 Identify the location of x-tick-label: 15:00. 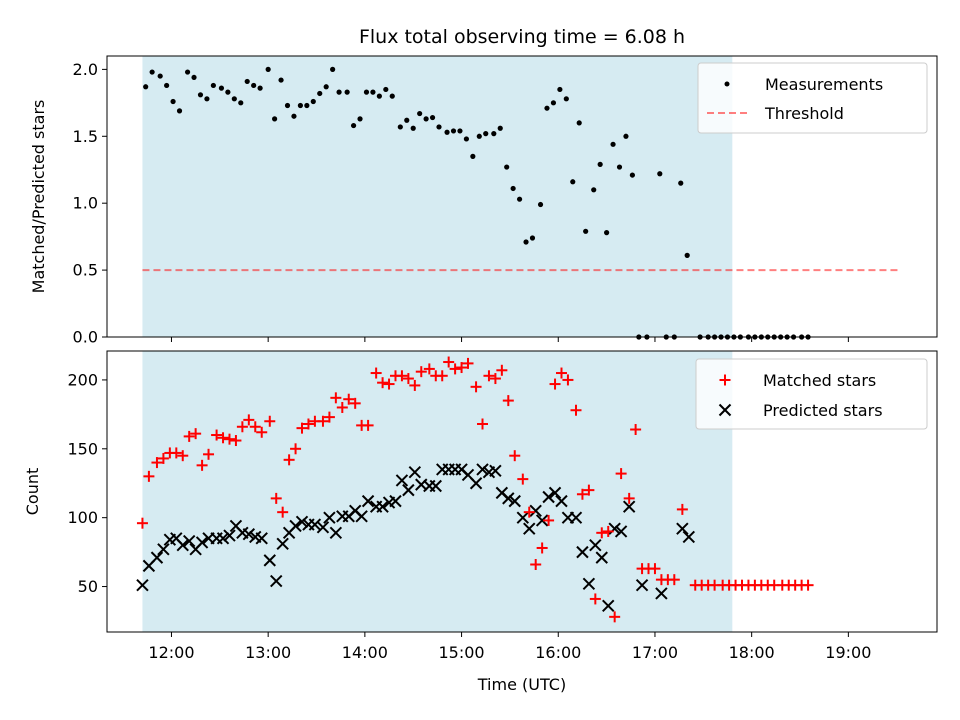
(462, 652).